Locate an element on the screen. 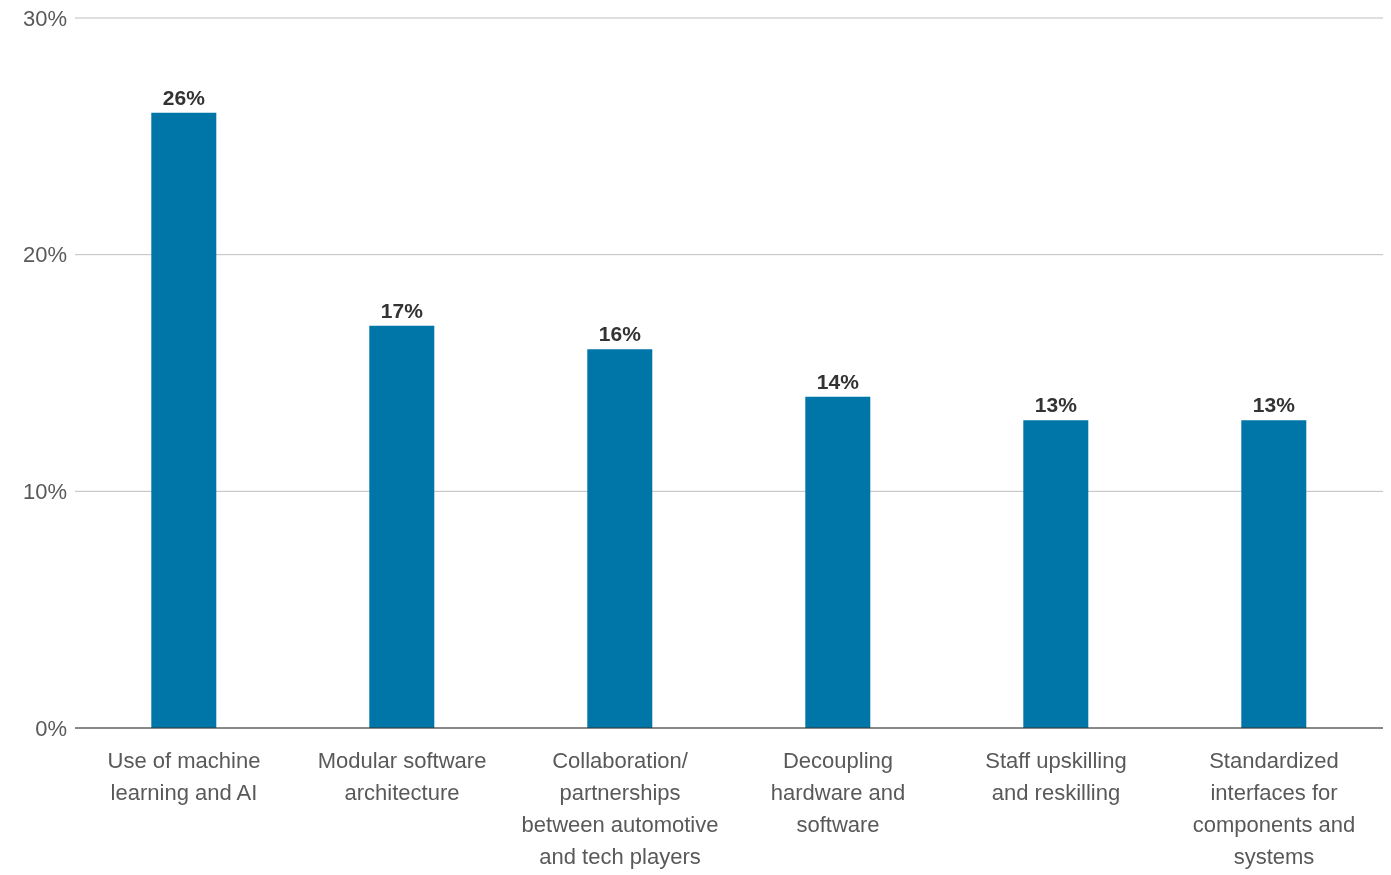 The width and height of the screenshot is (1391, 875). x-tick-label: Staff upskilling and reskilling is located at coordinates (1056, 776).